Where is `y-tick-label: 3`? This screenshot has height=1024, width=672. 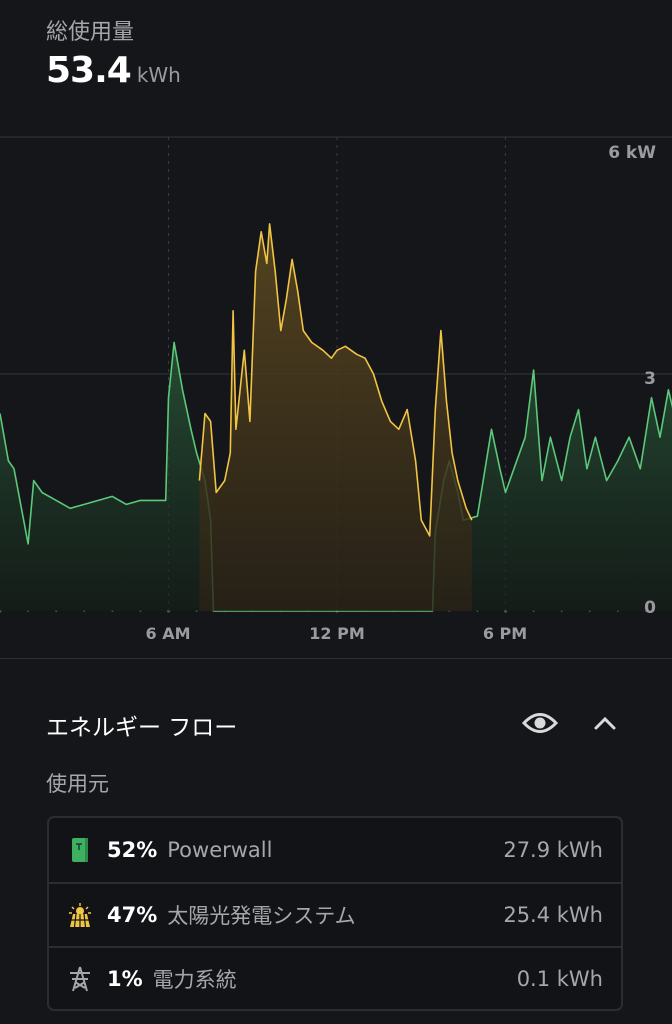
y-tick-label: 3 is located at coordinates (650, 379).